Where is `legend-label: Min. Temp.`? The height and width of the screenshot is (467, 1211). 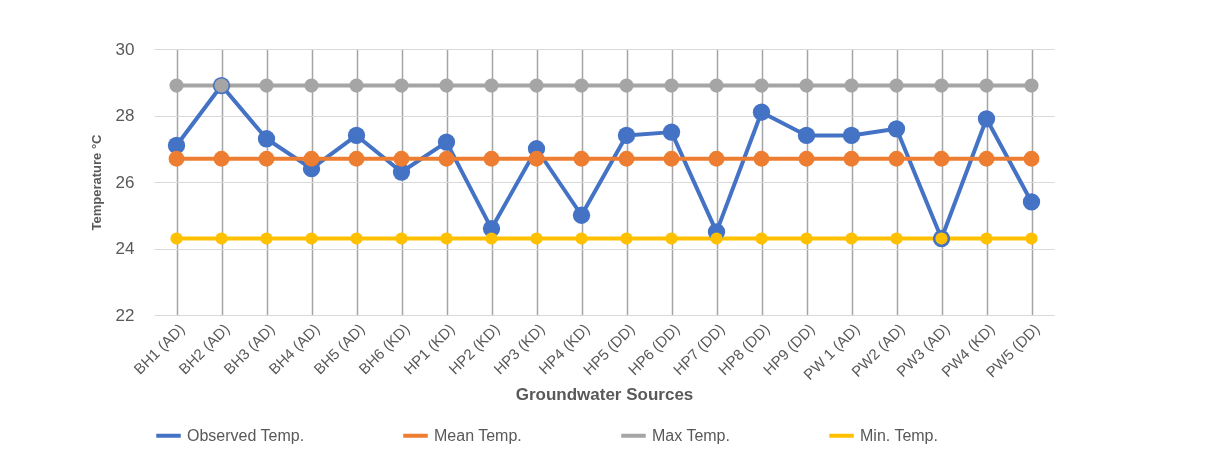 legend-label: Min. Temp. is located at coordinates (899, 435).